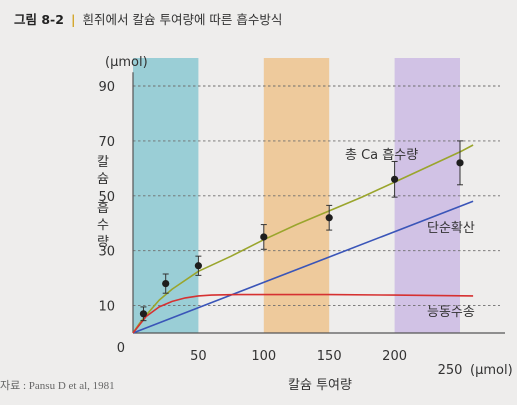  Describe the element at coordinates (491, 370) in the screenshot. I see `x-unit-label: (μmol)` at that location.